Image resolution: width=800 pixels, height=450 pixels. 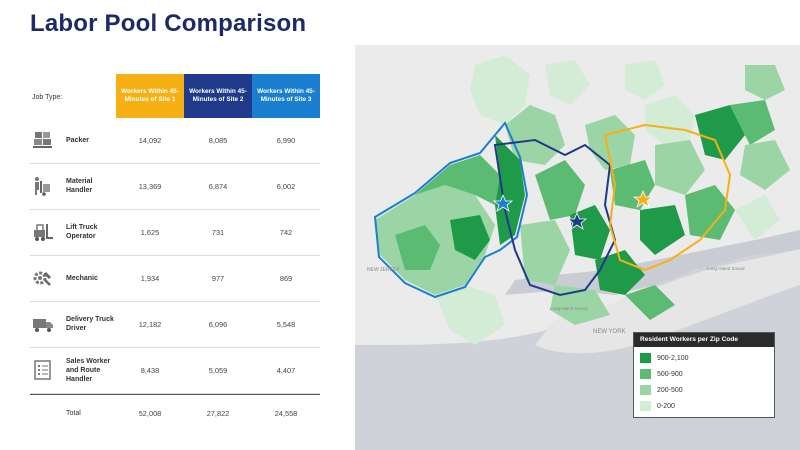 What do you see at coordinates (670, 390) in the screenshot?
I see `legend-label: 200-500` at bounding box center [670, 390].